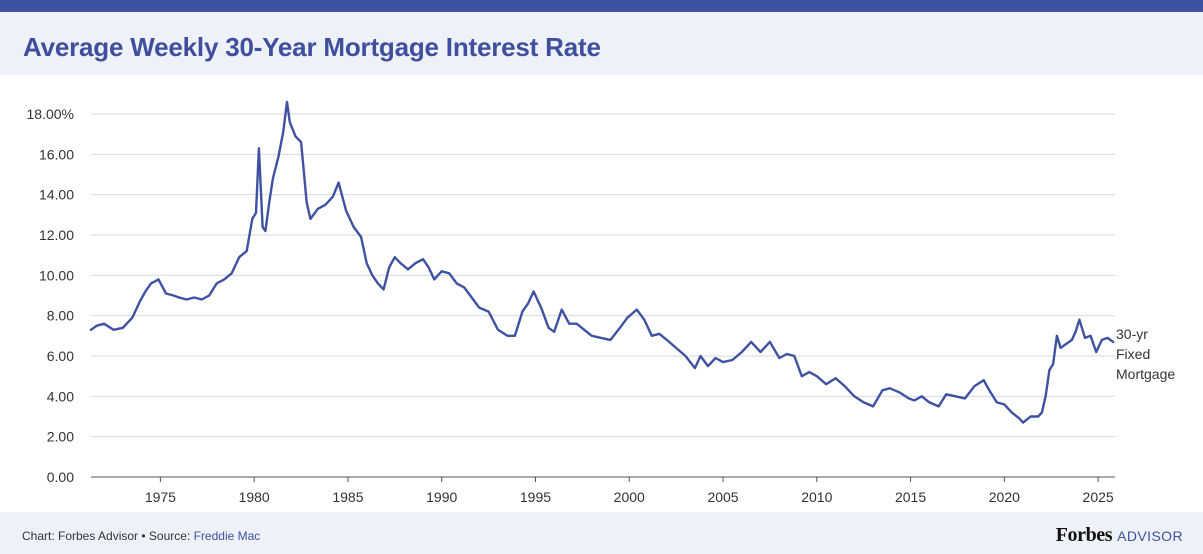 Image resolution: width=1203 pixels, height=554 pixels. What do you see at coordinates (1150, 536) in the screenshot?
I see `brand-sub: ADVISOR` at bounding box center [1150, 536].